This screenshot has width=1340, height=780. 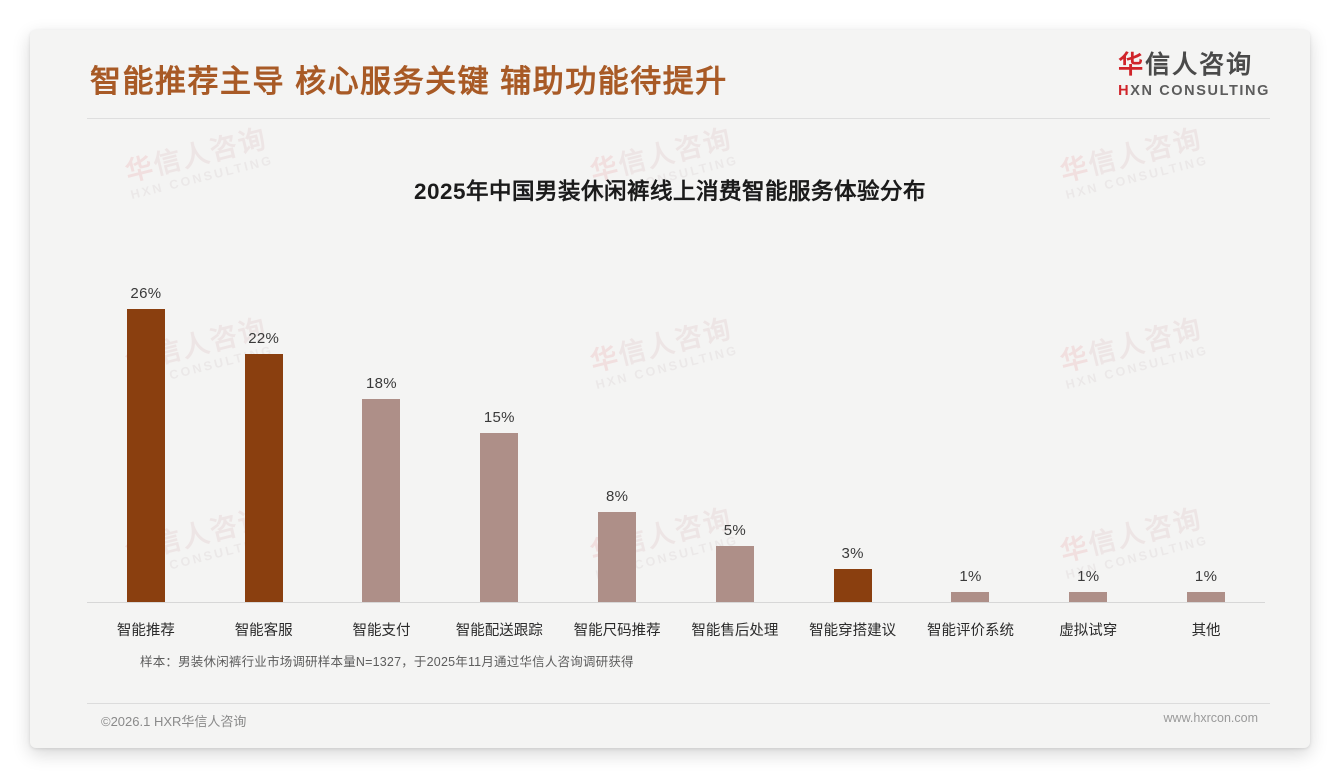 I want to click on header-divider, so click(x=678, y=118).